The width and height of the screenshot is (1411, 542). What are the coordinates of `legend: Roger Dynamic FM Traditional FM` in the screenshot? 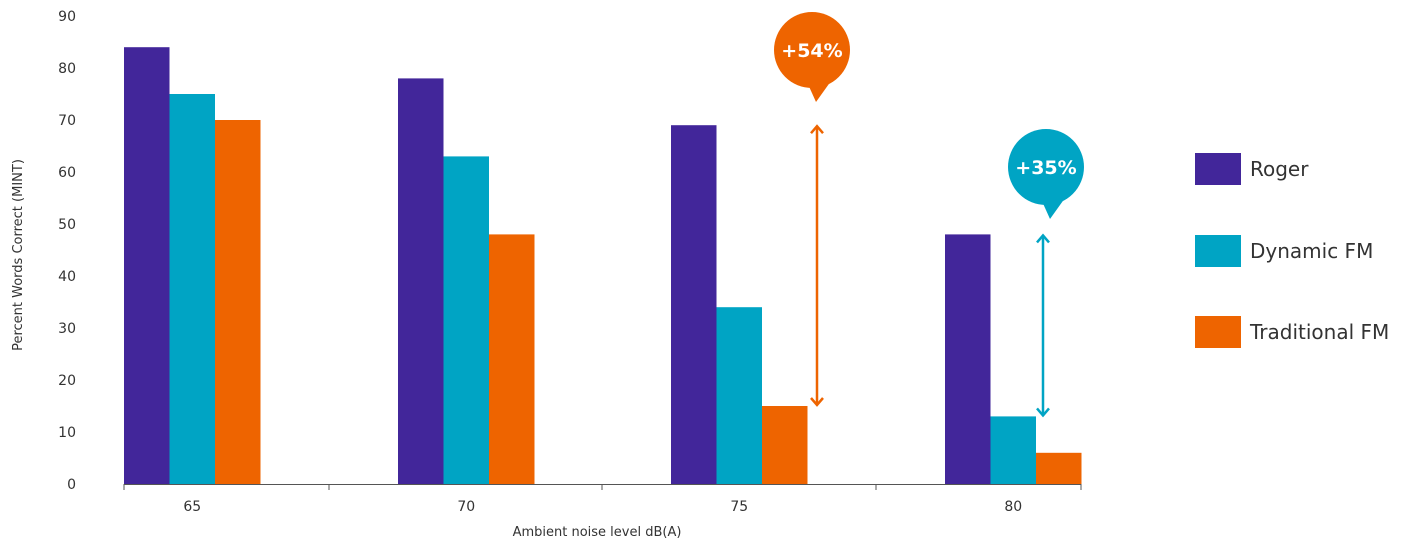 It's located at (1292, 250).